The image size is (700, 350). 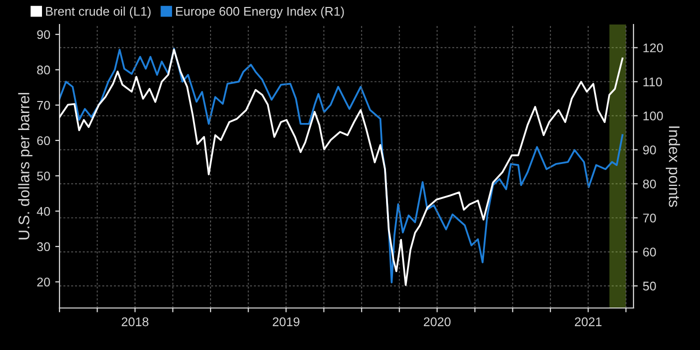 I want to click on y-tick-label: 20, so click(x=43, y=282).